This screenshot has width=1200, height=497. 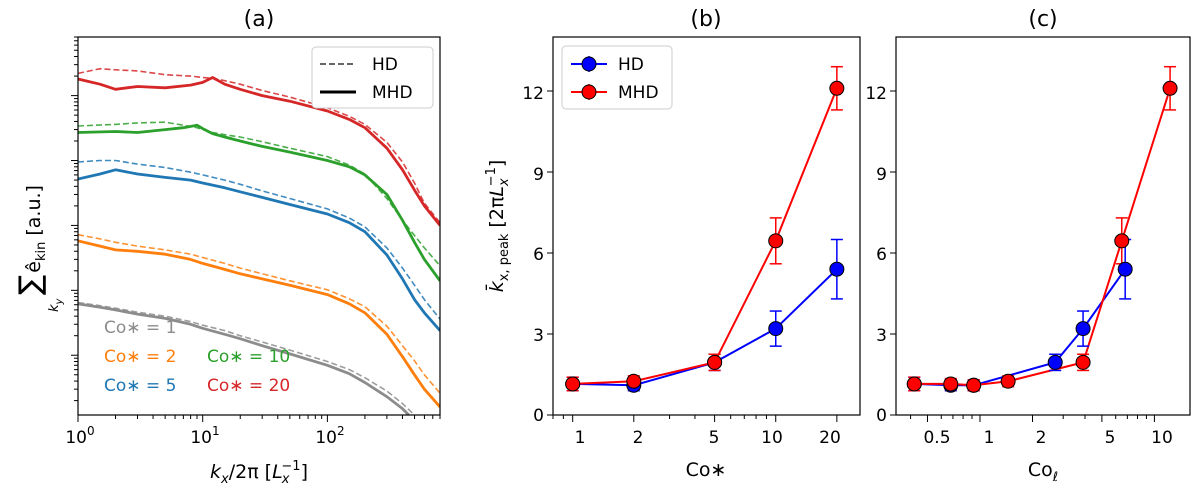 I want to click on panel-c-ytick-label: 6, so click(x=881, y=255).